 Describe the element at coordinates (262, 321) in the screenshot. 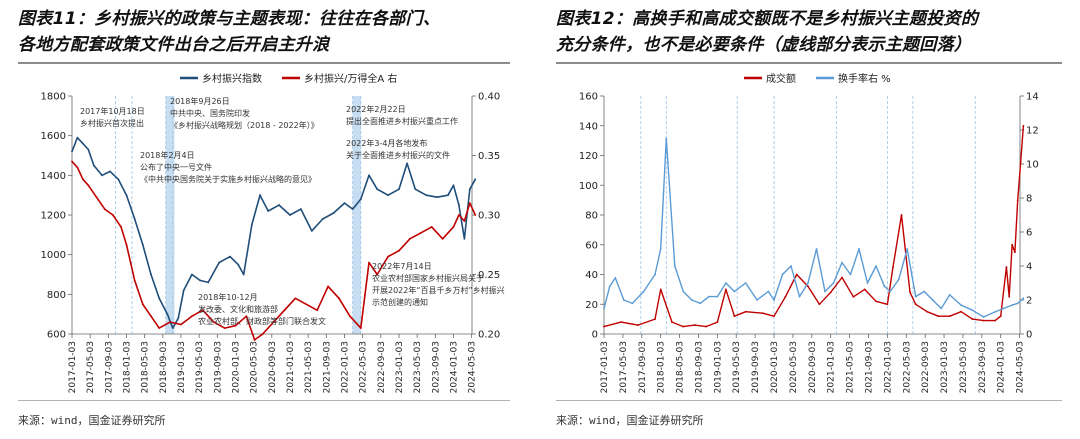

I see `annotation-text: 农业农村部、财政部等部门联合发文` at that location.